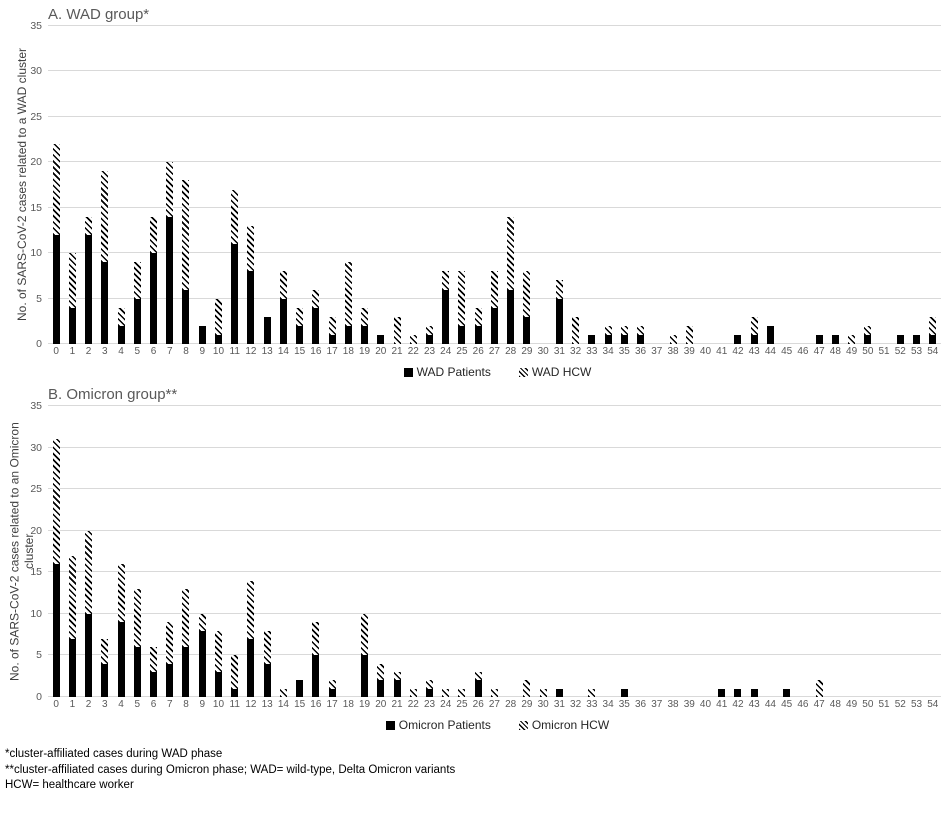  What do you see at coordinates (543, 692) in the screenshot?
I see `bar-30-hcw-segment` at bounding box center [543, 692].